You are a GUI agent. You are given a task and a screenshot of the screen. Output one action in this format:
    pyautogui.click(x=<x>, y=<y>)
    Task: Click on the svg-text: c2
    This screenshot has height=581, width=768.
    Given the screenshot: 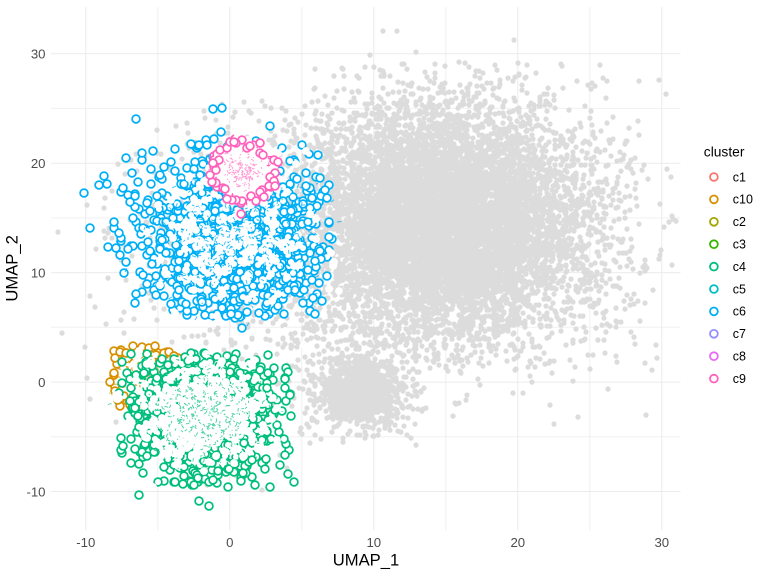 What is the action you would take?
    pyautogui.click(x=739, y=222)
    